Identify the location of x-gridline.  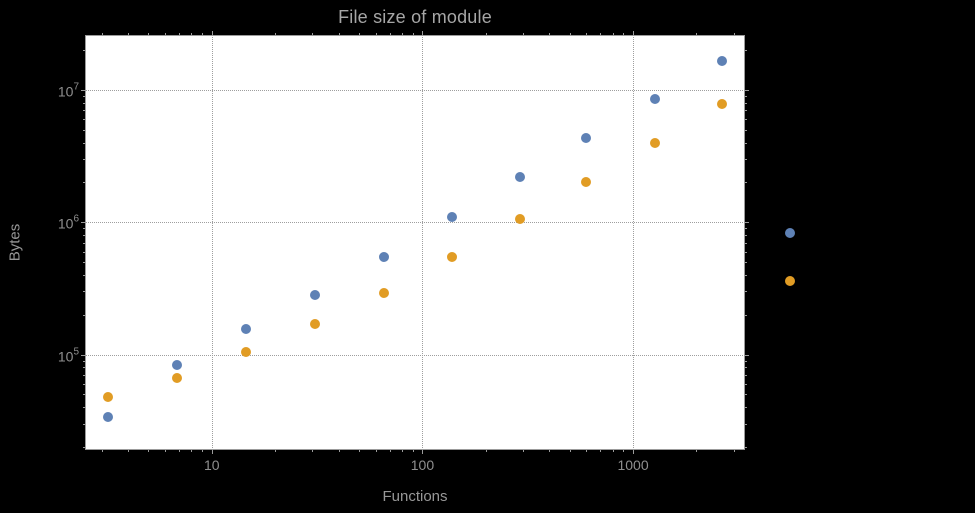
(634, 242).